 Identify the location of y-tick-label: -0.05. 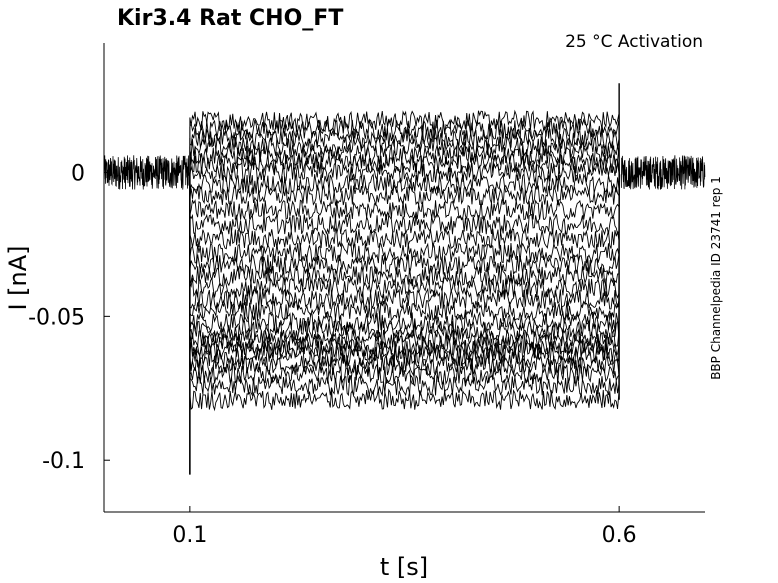
(56, 317).